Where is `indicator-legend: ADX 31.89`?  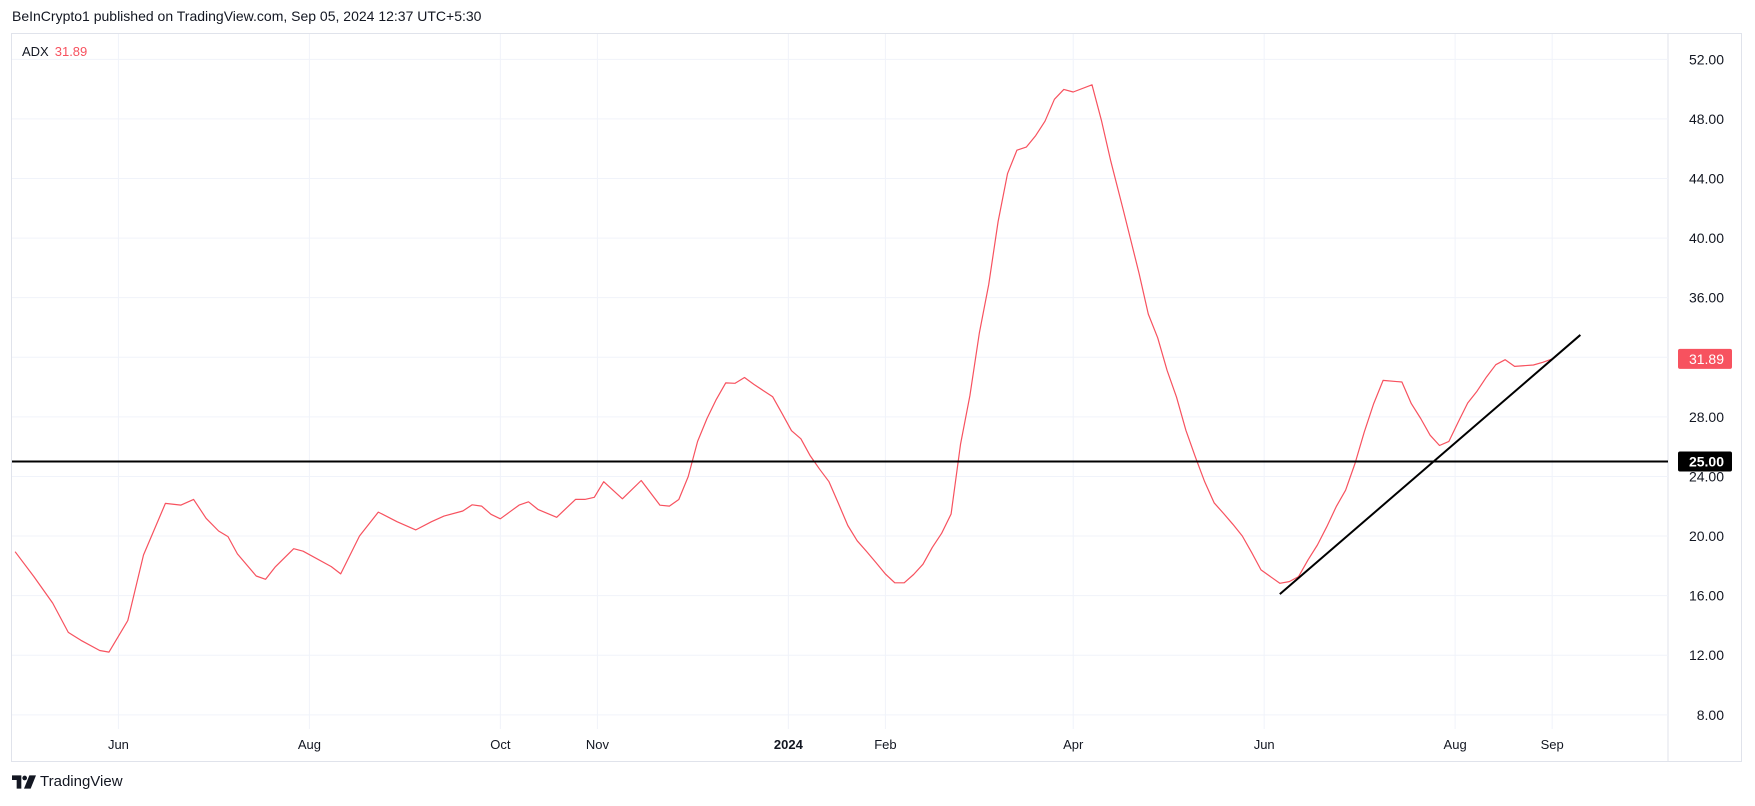
indicator-legend: ADX 31.89 is located at coordinates (54, 51).